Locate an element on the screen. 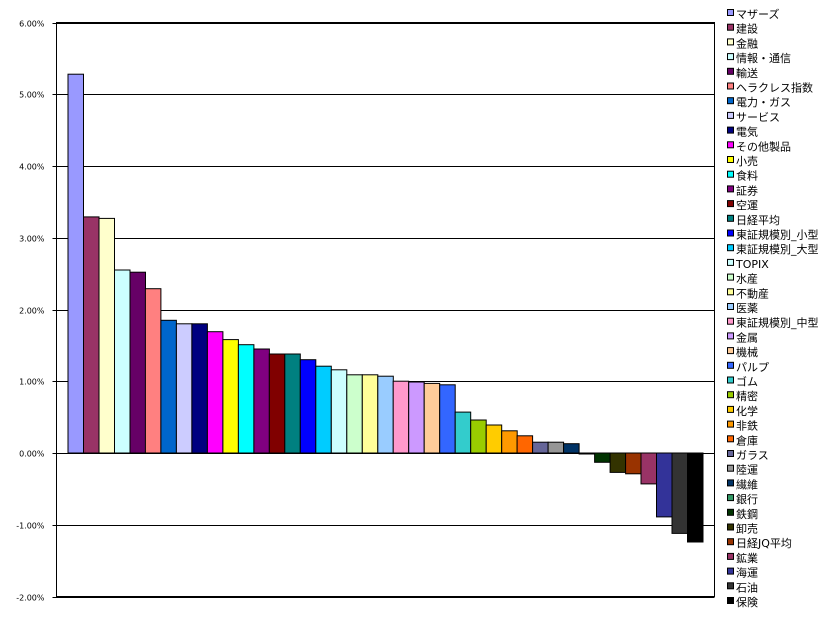 The image size is (837, 624). legend-label: 陸運 is located at coordinates (747, 470).